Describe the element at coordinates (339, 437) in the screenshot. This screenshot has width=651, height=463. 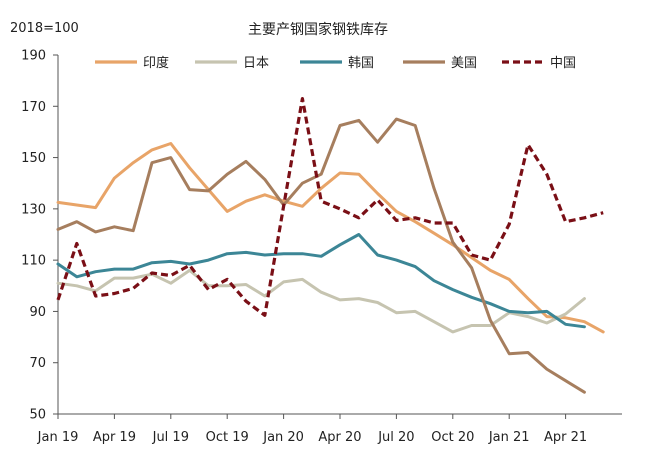
I see `x-tick-label: Apr 20` at that location.